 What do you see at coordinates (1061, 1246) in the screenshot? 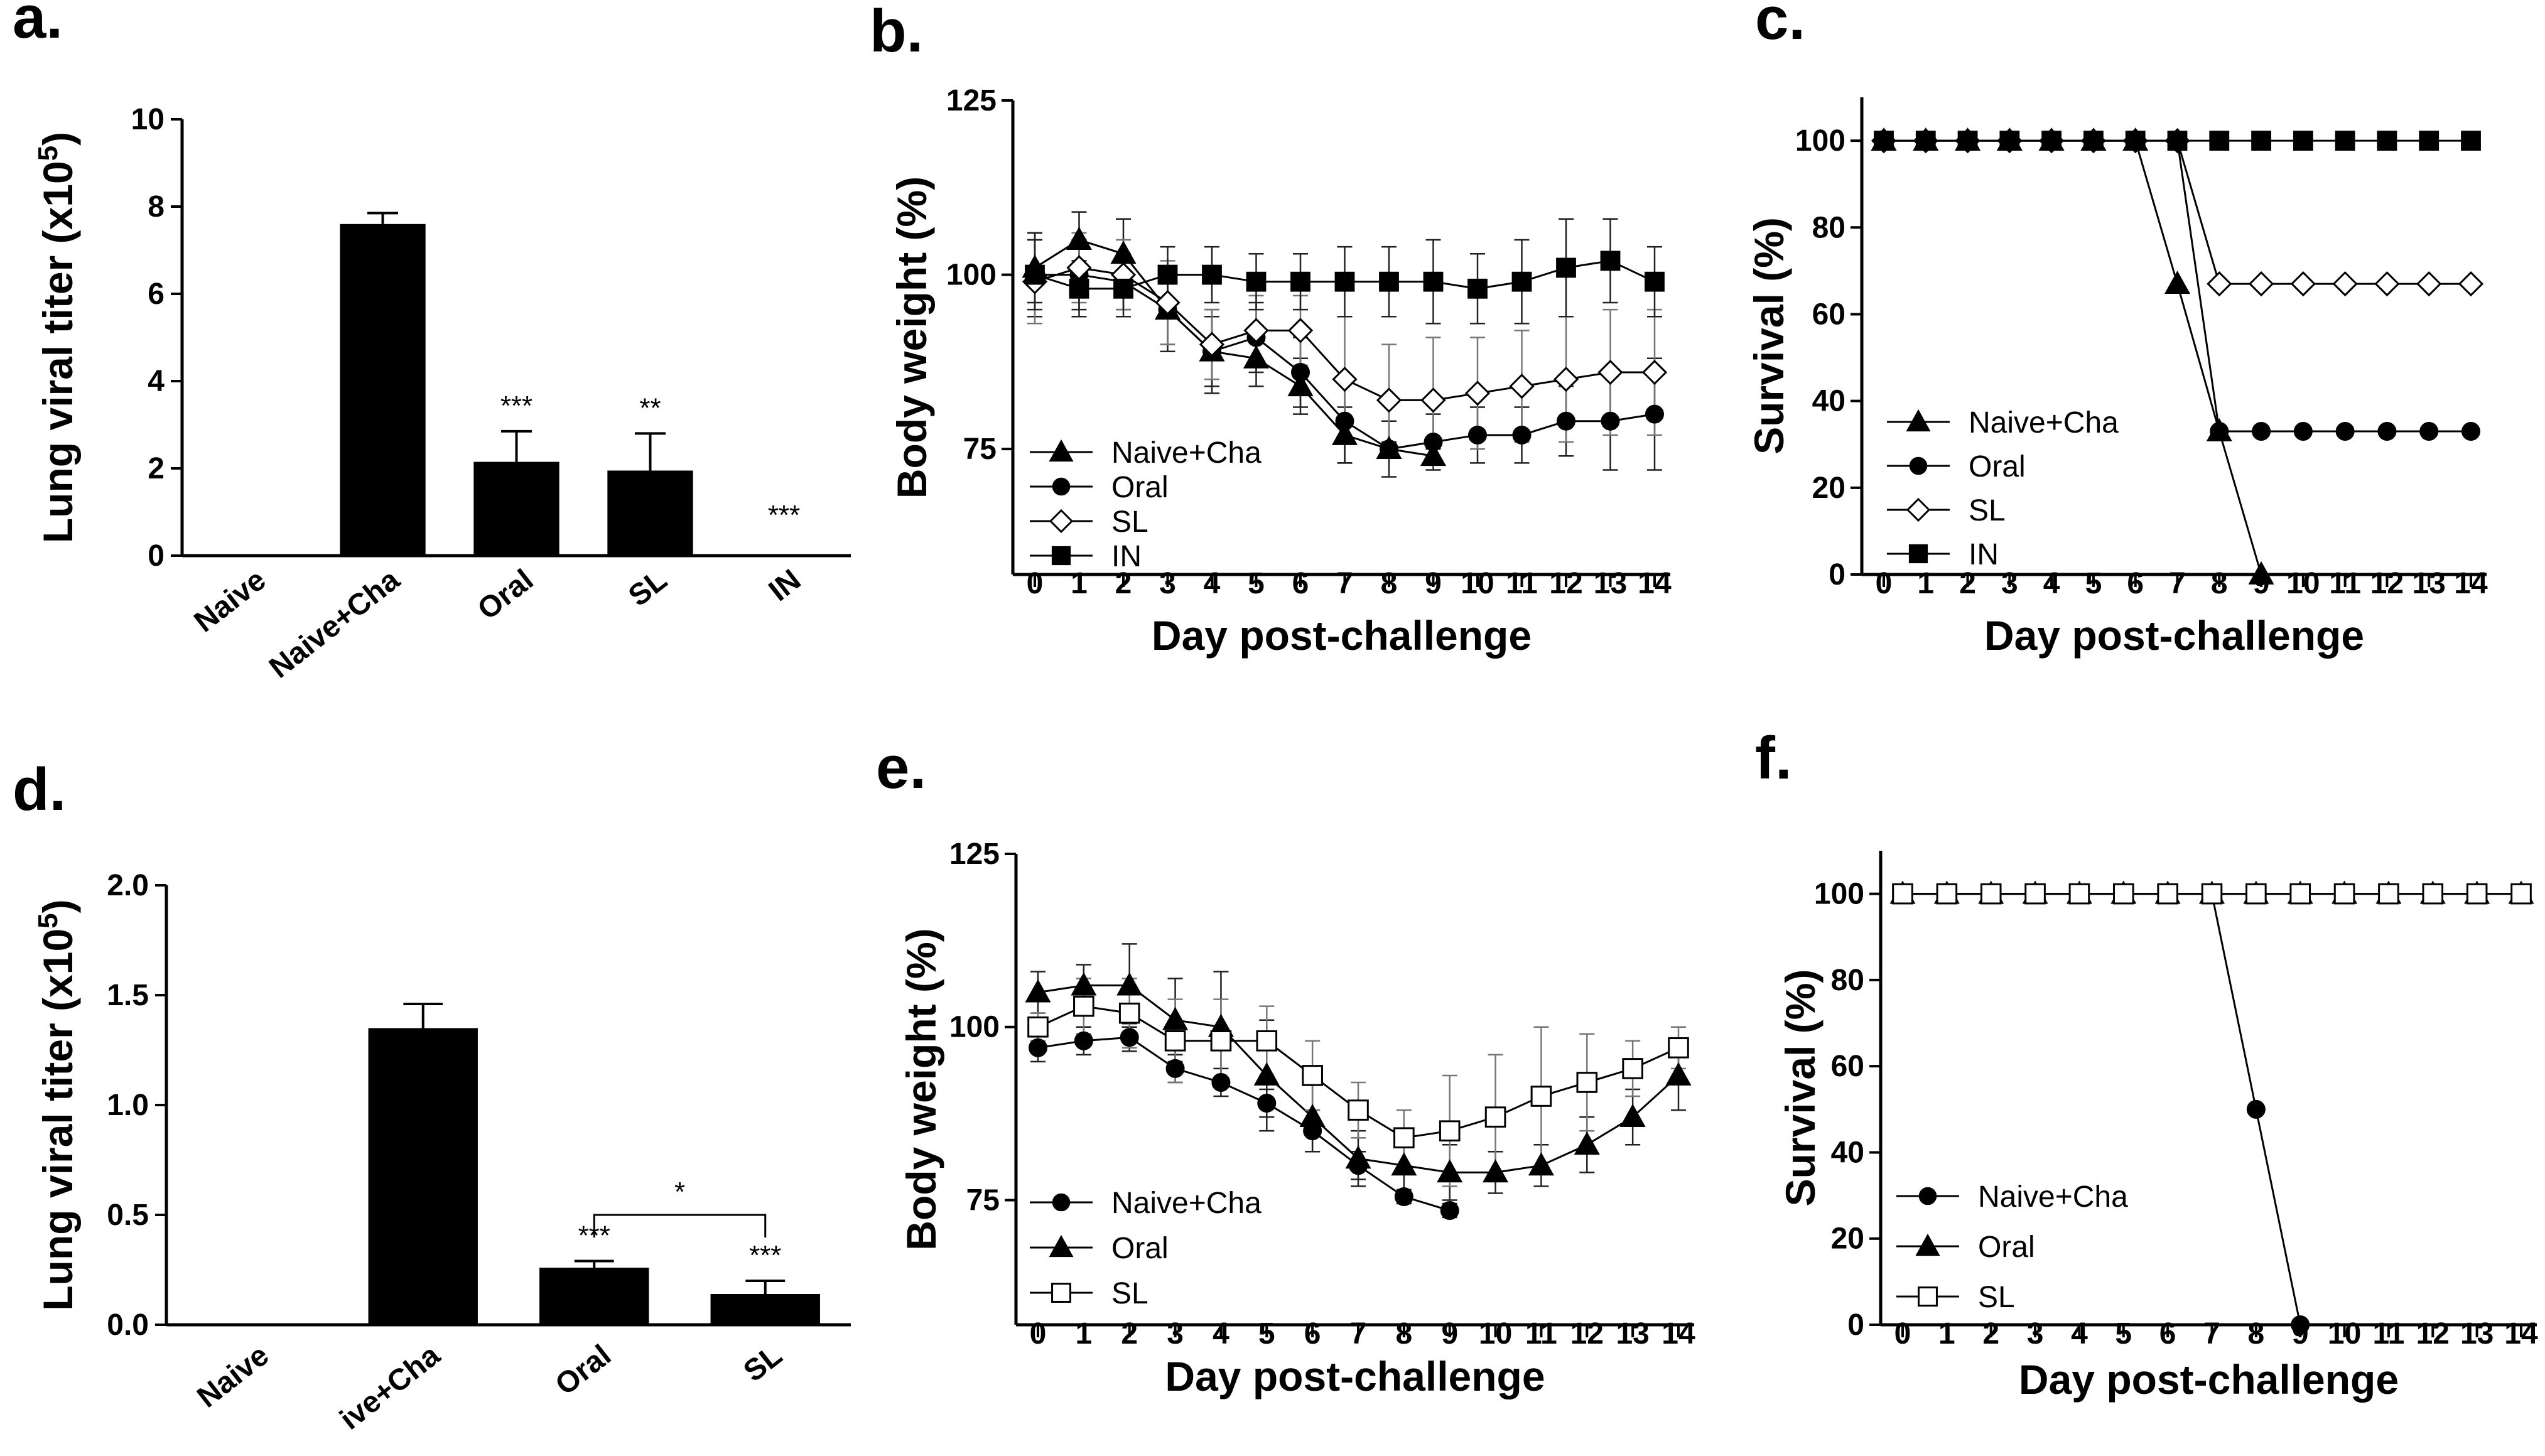
I see `panel-e-legend-marker` at bounding box center [1061, 1246].